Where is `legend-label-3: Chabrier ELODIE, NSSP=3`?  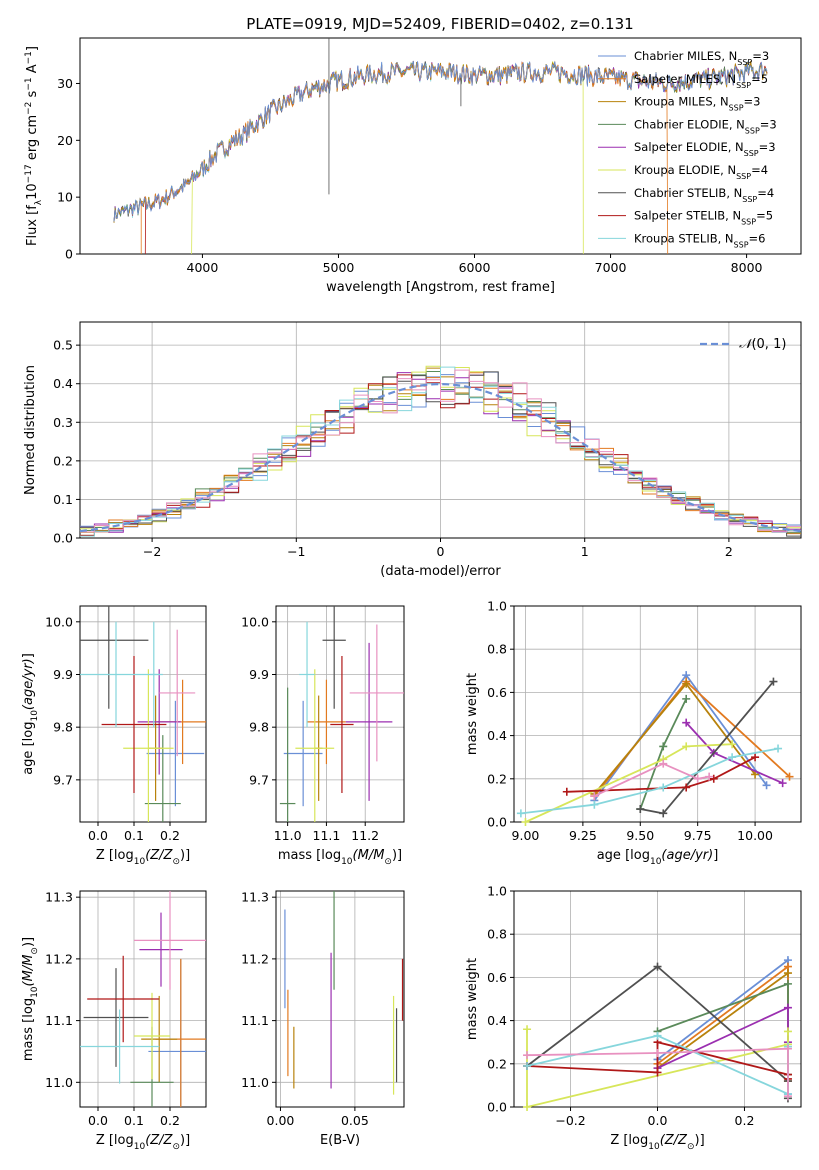 legend-label-3: Chabrier ELODIE, NSSP=3 is located at coordinates (705, 126).